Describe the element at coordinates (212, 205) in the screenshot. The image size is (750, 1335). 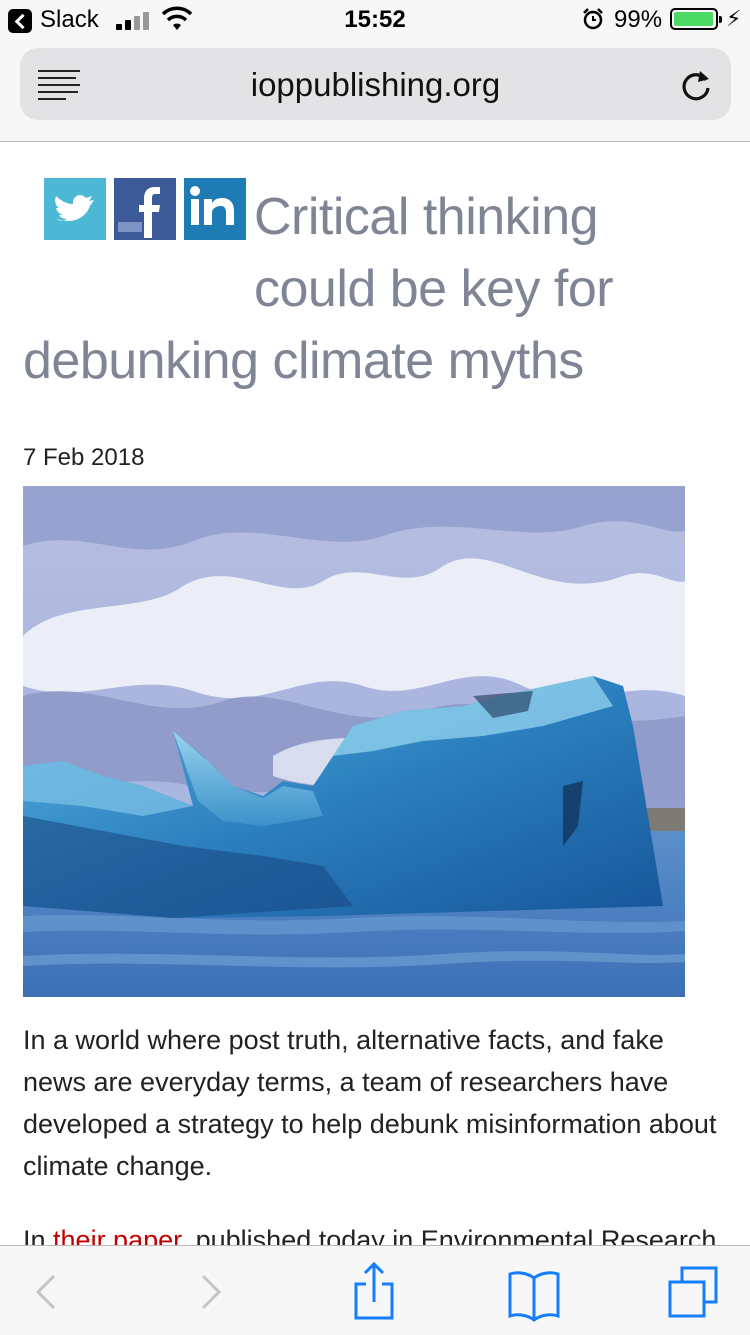
I see `linkedin-icon` at that location.